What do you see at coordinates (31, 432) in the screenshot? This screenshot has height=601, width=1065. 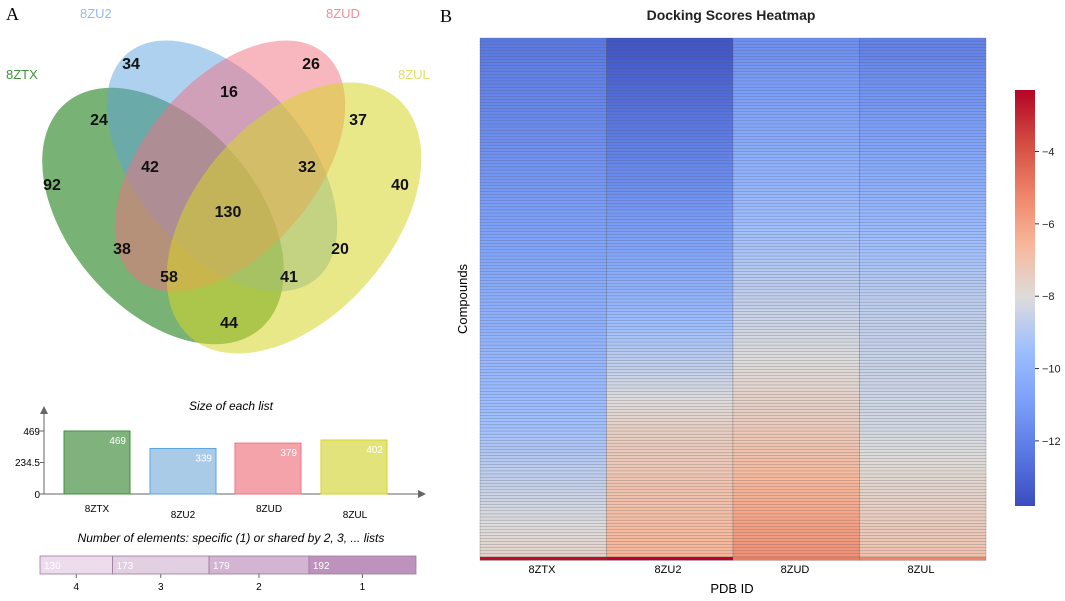 I see `list-size-ytick-max: 469` at bounding box center [31, 432].